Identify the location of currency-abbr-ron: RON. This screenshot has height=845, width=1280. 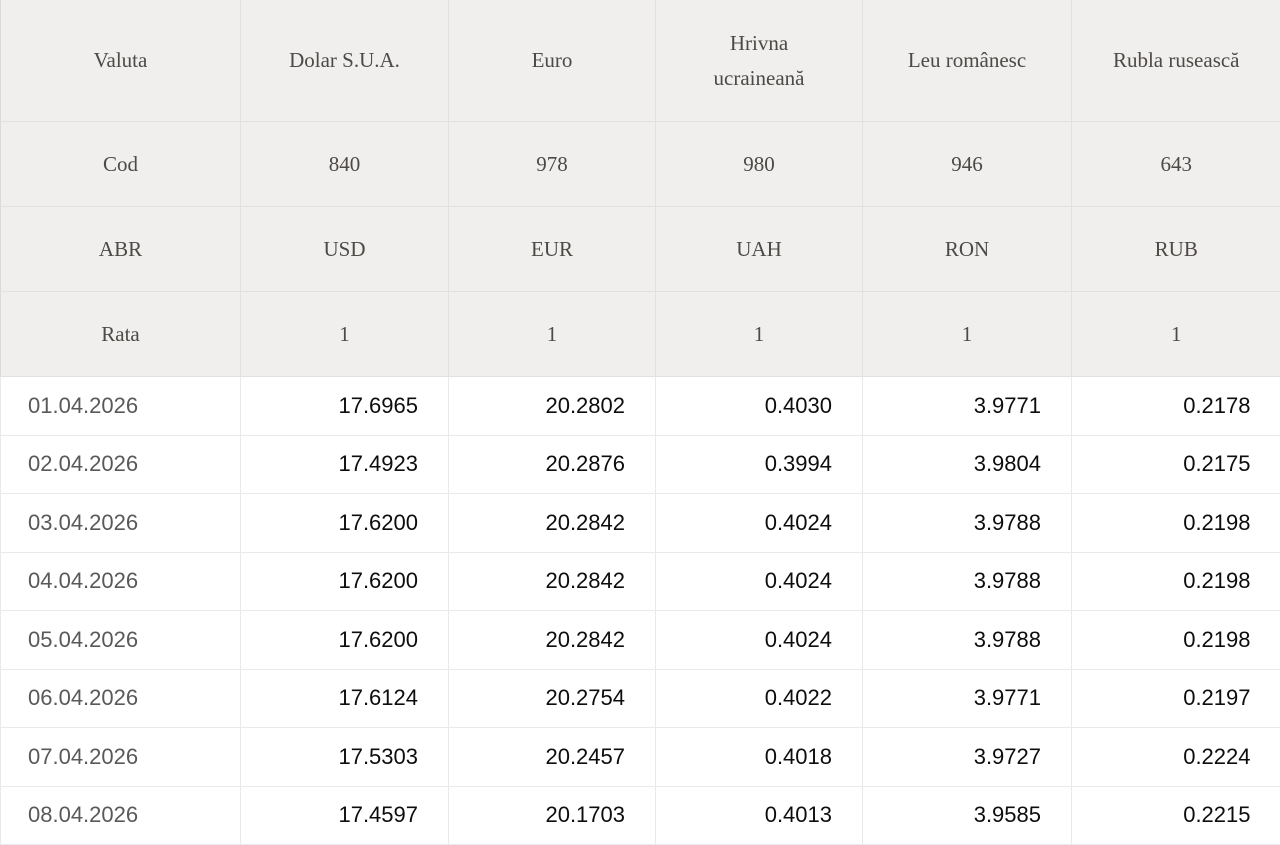
(967, 249).